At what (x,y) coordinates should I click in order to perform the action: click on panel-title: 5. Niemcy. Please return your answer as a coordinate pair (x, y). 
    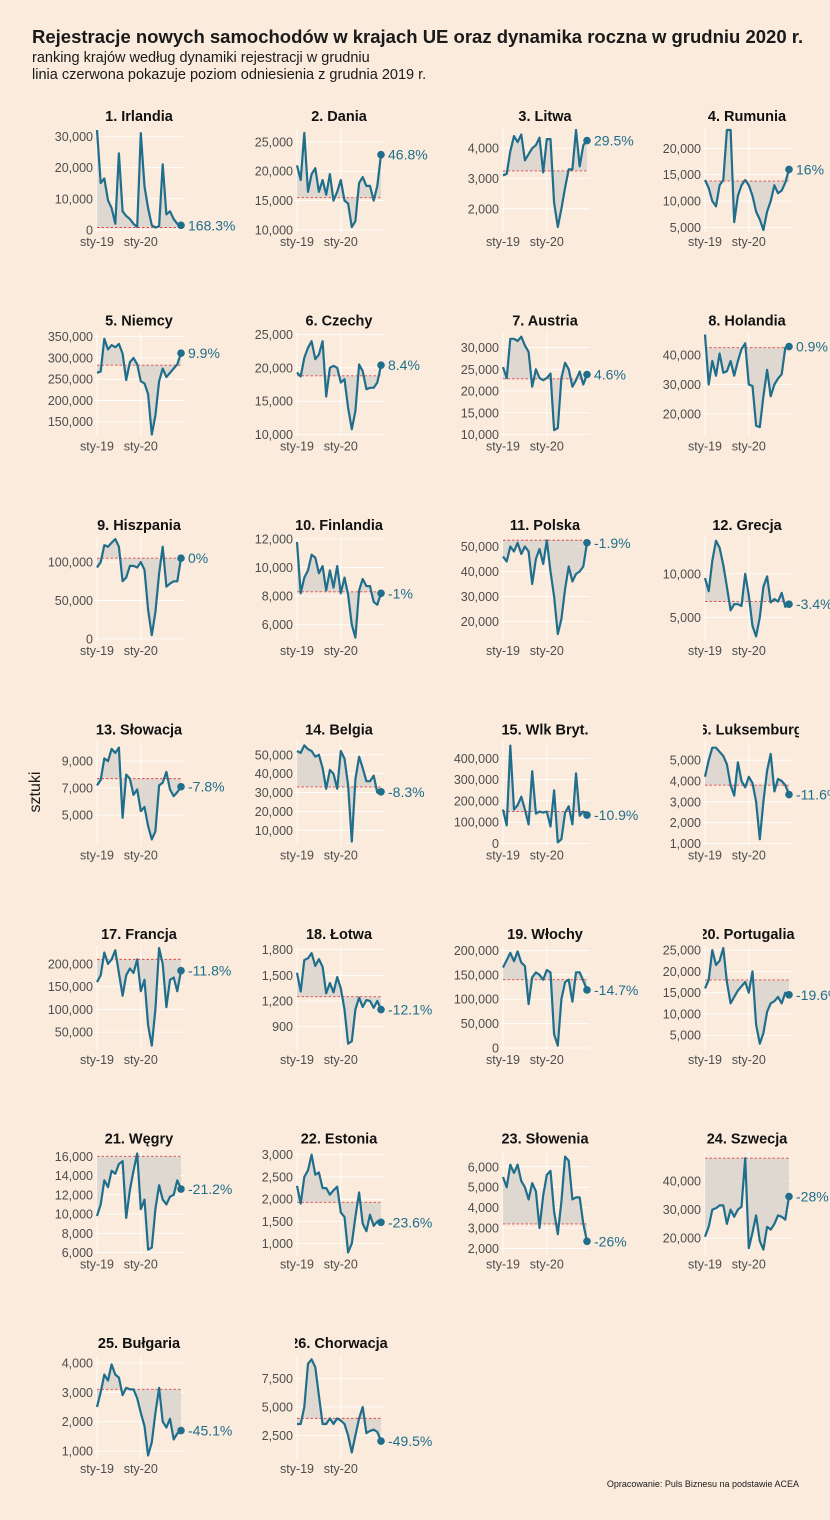
    Looking at the image, I should click on (139, 322).